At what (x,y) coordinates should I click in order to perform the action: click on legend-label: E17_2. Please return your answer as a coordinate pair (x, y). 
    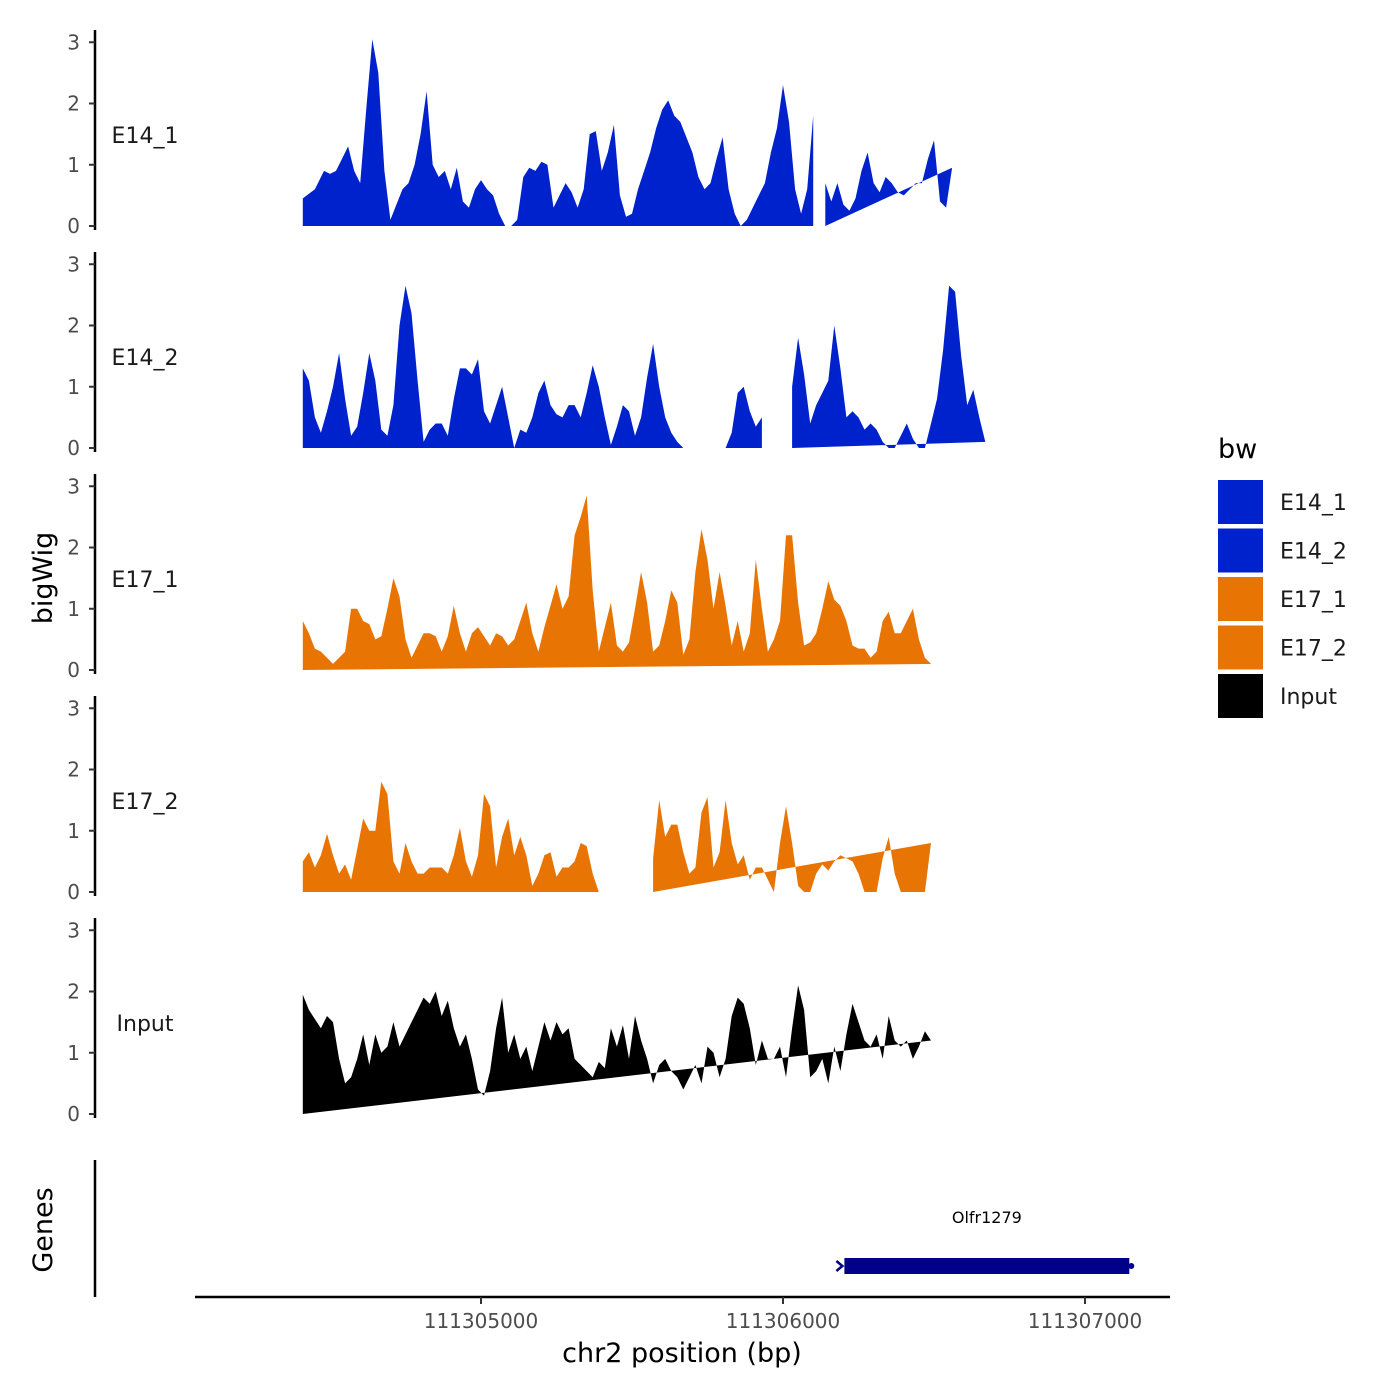
    Looking at the image, I should click on (1313, 649).